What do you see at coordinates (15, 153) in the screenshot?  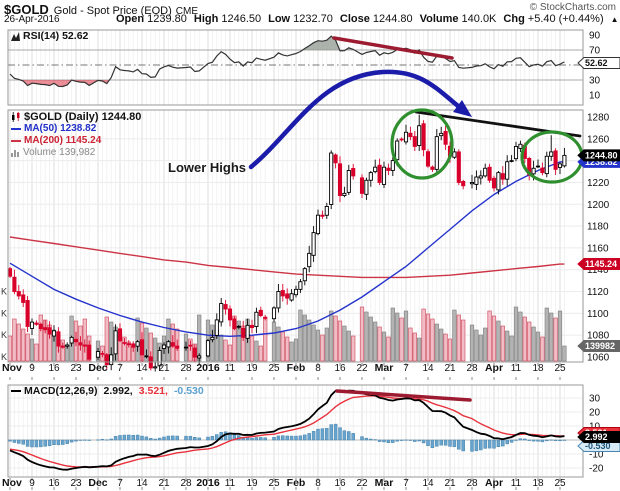 I see `volume-bars-icon` at bounding box center [15, 153].